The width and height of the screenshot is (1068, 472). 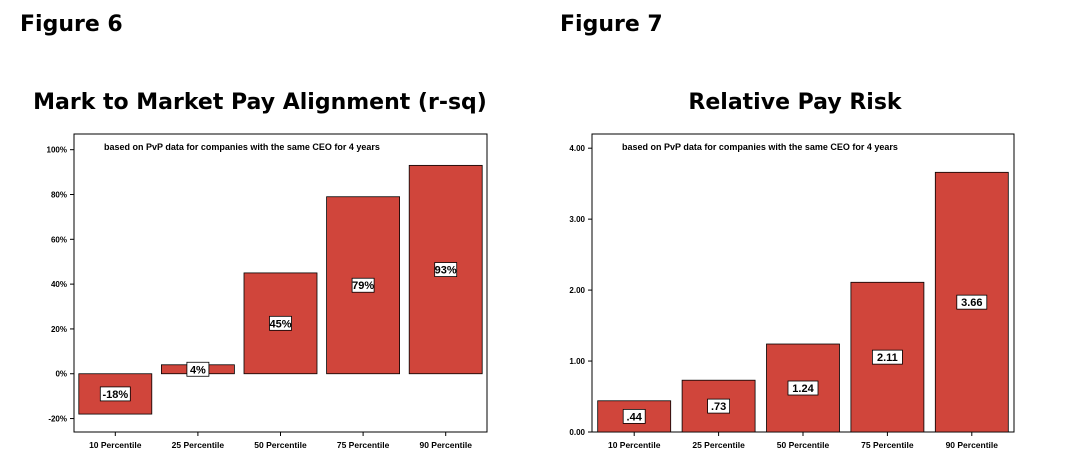 What do you see at coordinates (577, 219) in the screenshot?
I see `y-tick-label: 3.00` at bounding box center [577, 219].